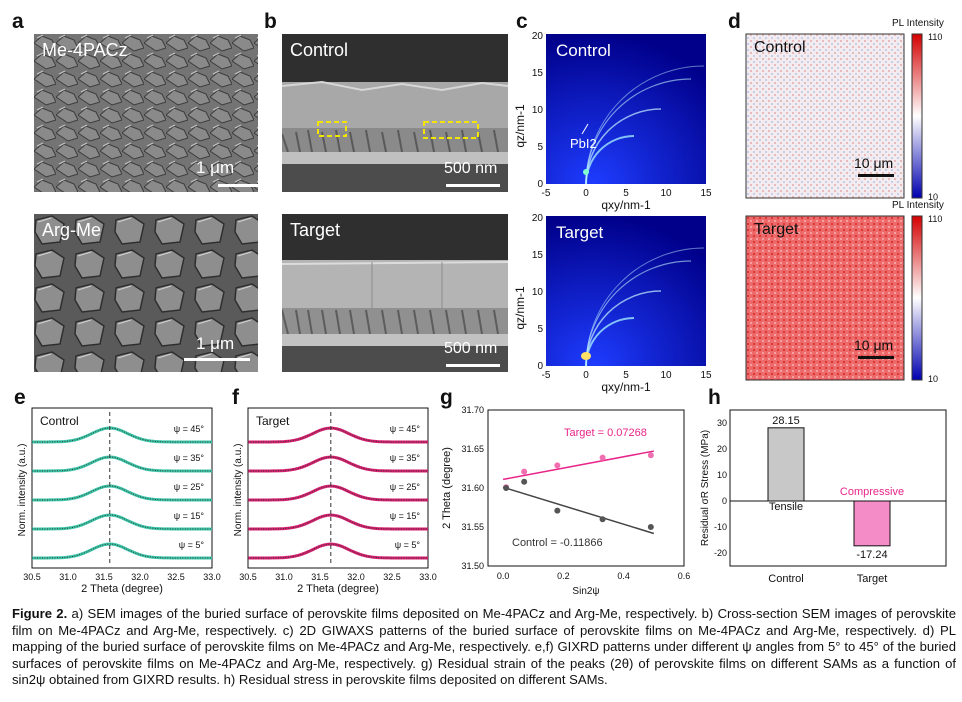  I want to click on panel-label-c: c, so click(522, 21).